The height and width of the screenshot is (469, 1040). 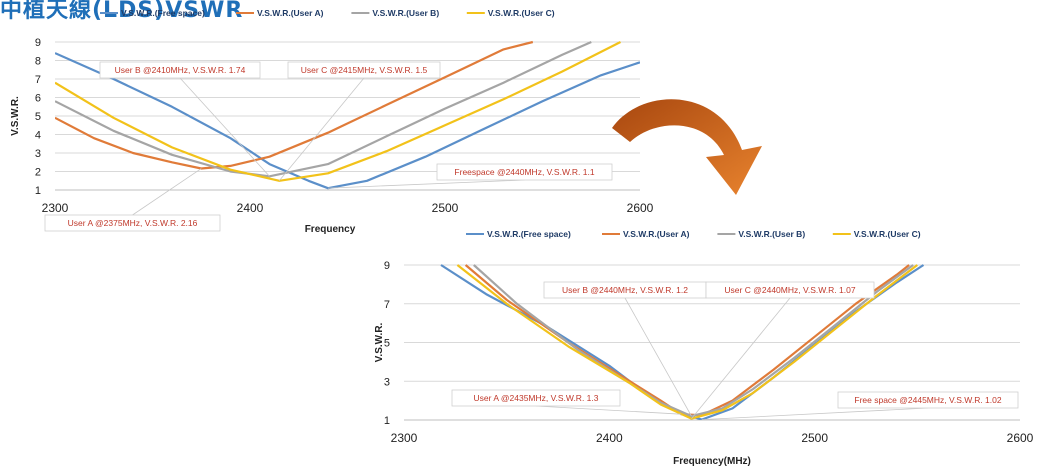 What do you see at coordinates (38, 136) in the screenshot?
I see `y-tick-label: 4` at bounding box center [38, 136].